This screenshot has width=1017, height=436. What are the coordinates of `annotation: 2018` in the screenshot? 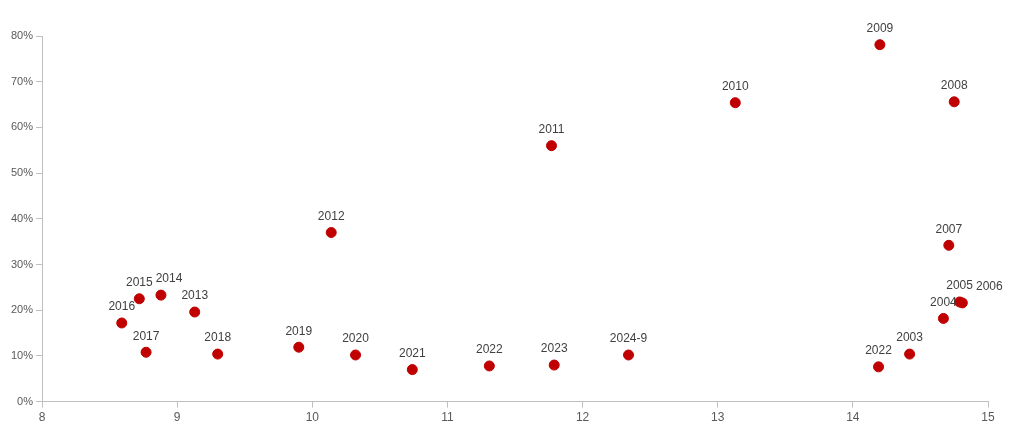 It's located at (218, 337).